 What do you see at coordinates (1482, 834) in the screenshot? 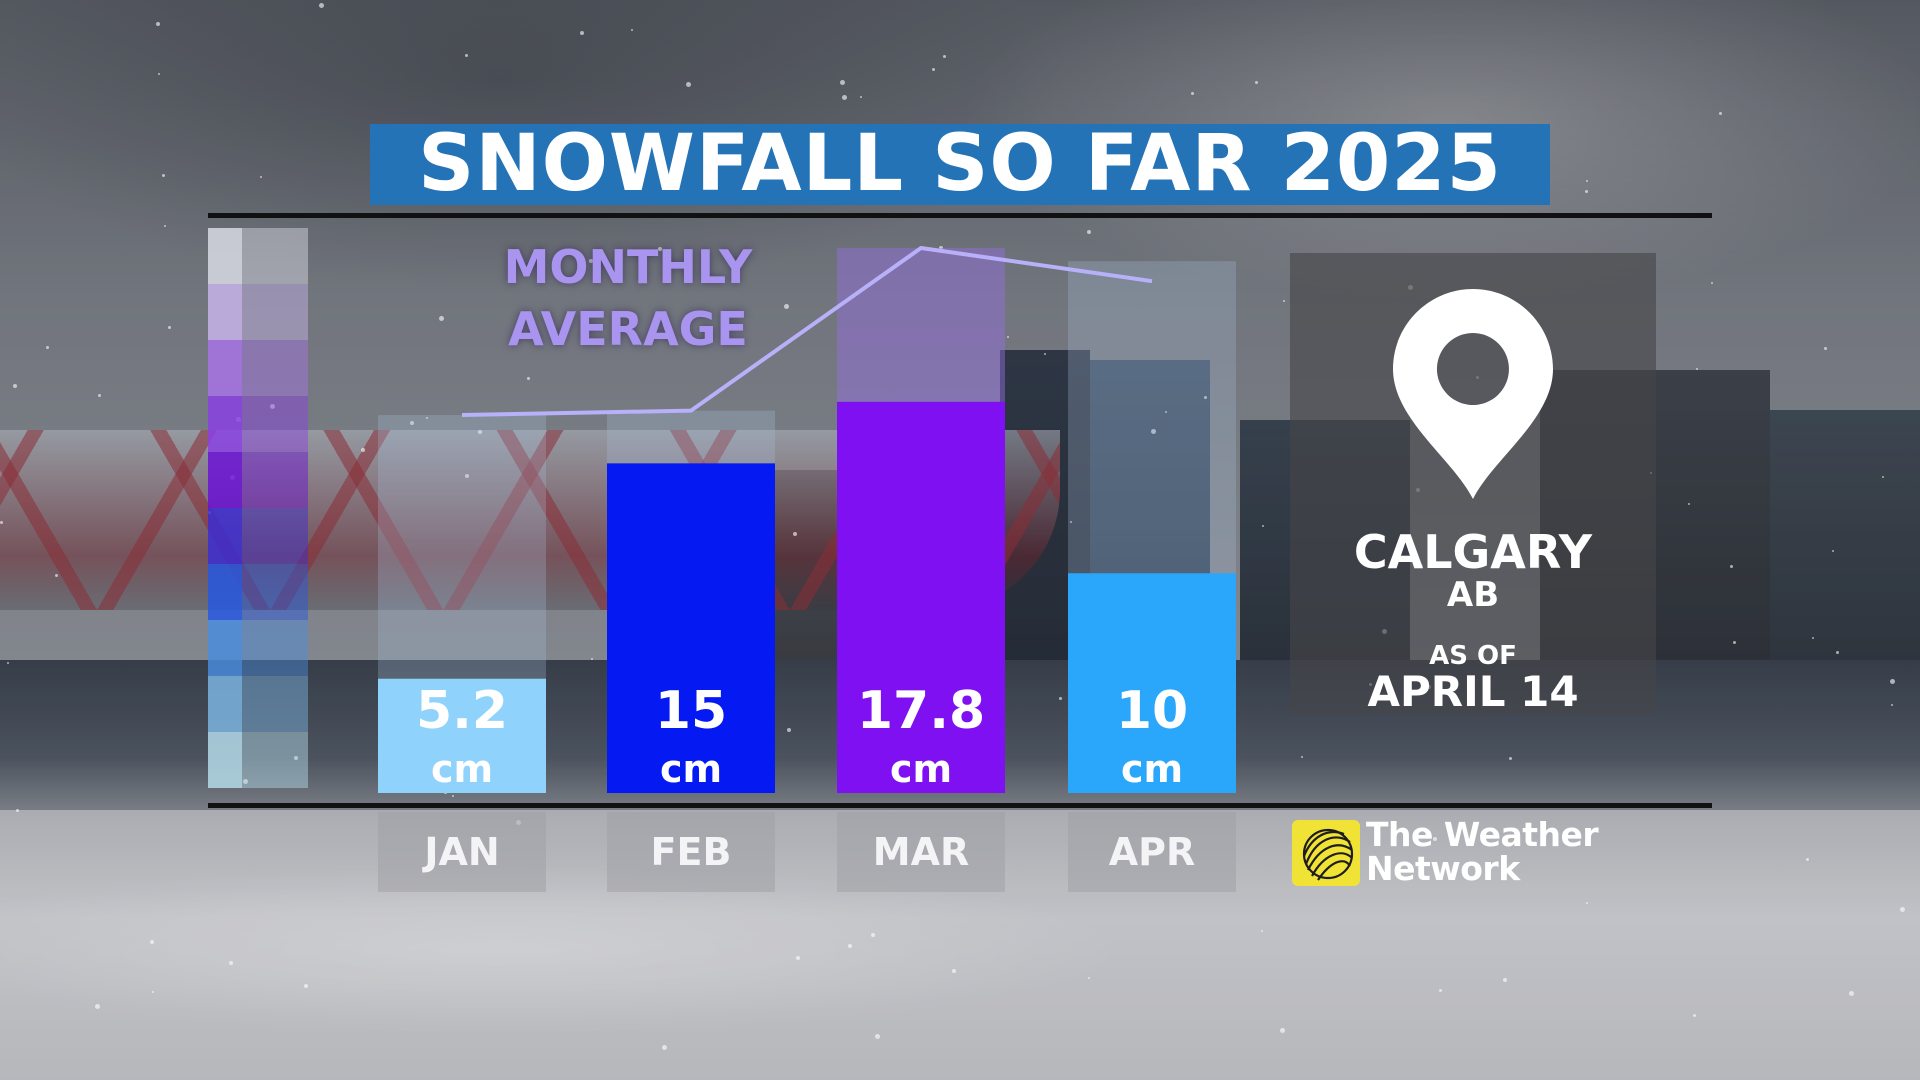
I see `brand-line-1: The Weather` at bounding box center [1482, 834].